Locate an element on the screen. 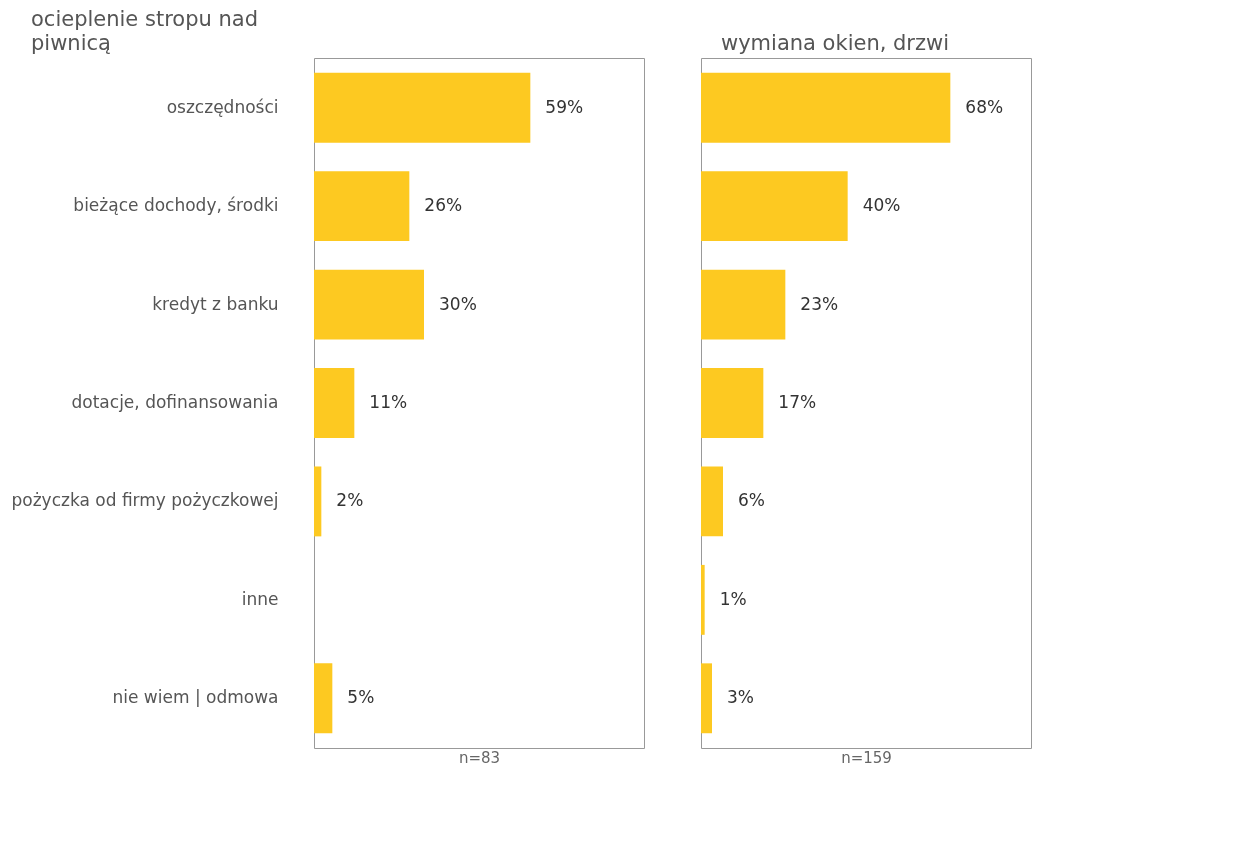  y-tick-label: oszczędności is located at coordinates (222, 106).